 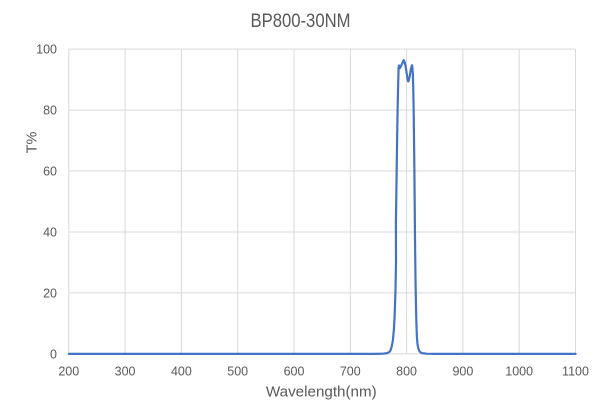 I want to click on svg-text: 200, so click(x=68, y=372).